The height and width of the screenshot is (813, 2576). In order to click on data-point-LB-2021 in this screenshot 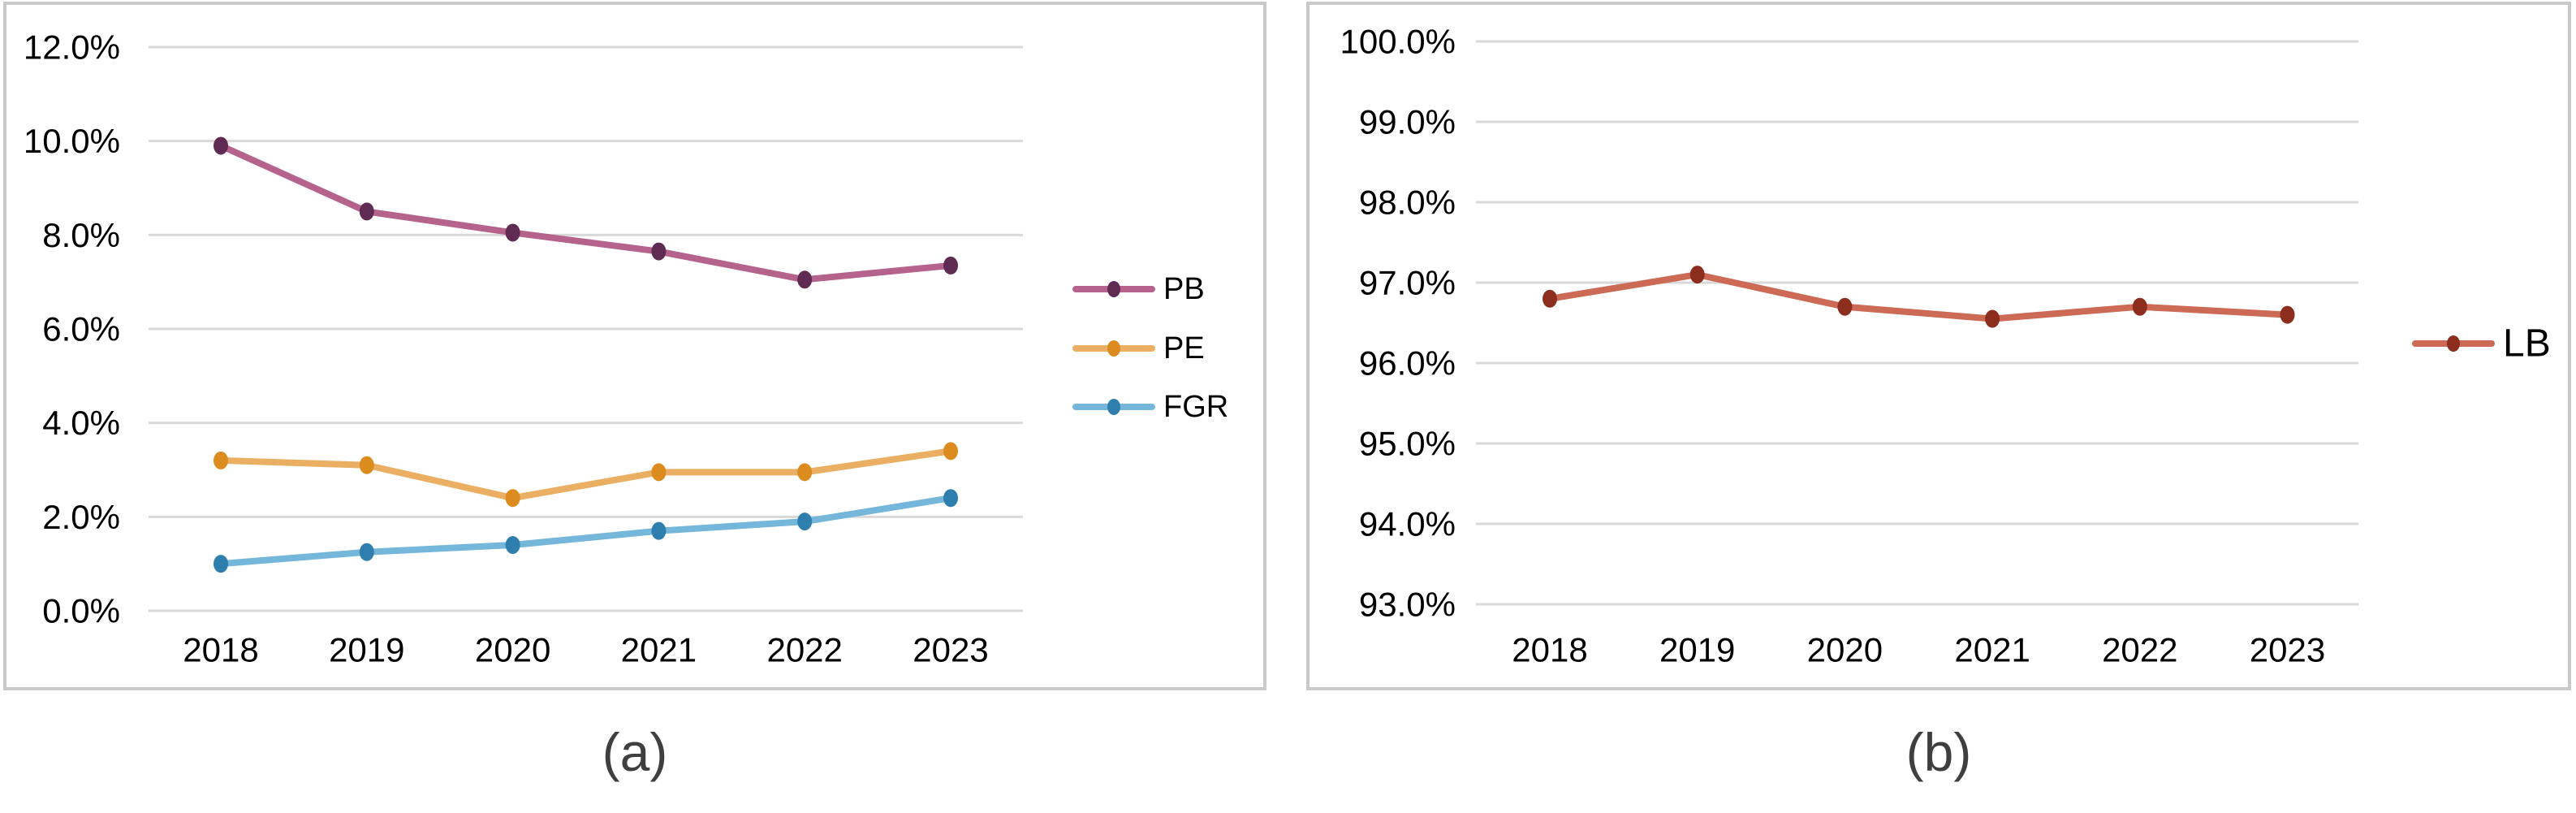, I will do `click(1992, 318)`.